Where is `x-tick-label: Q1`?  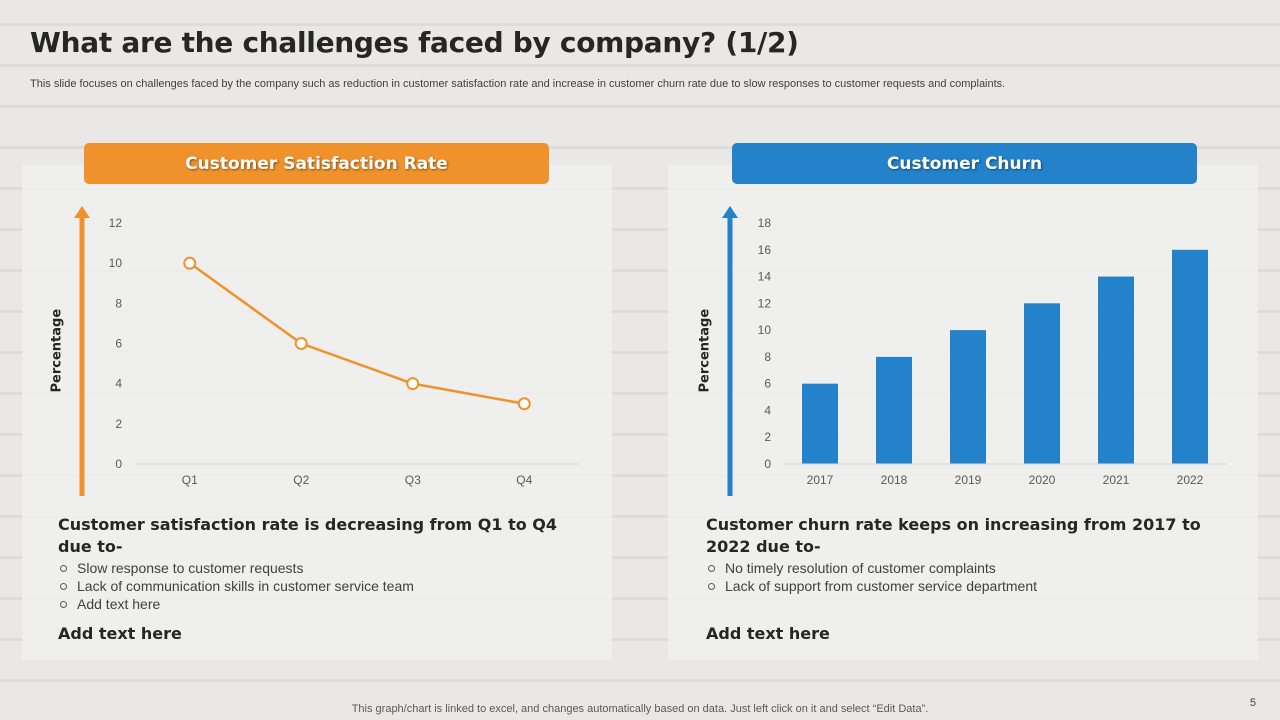
x-tick-label: Q1 is located at coordinates (190, 480).